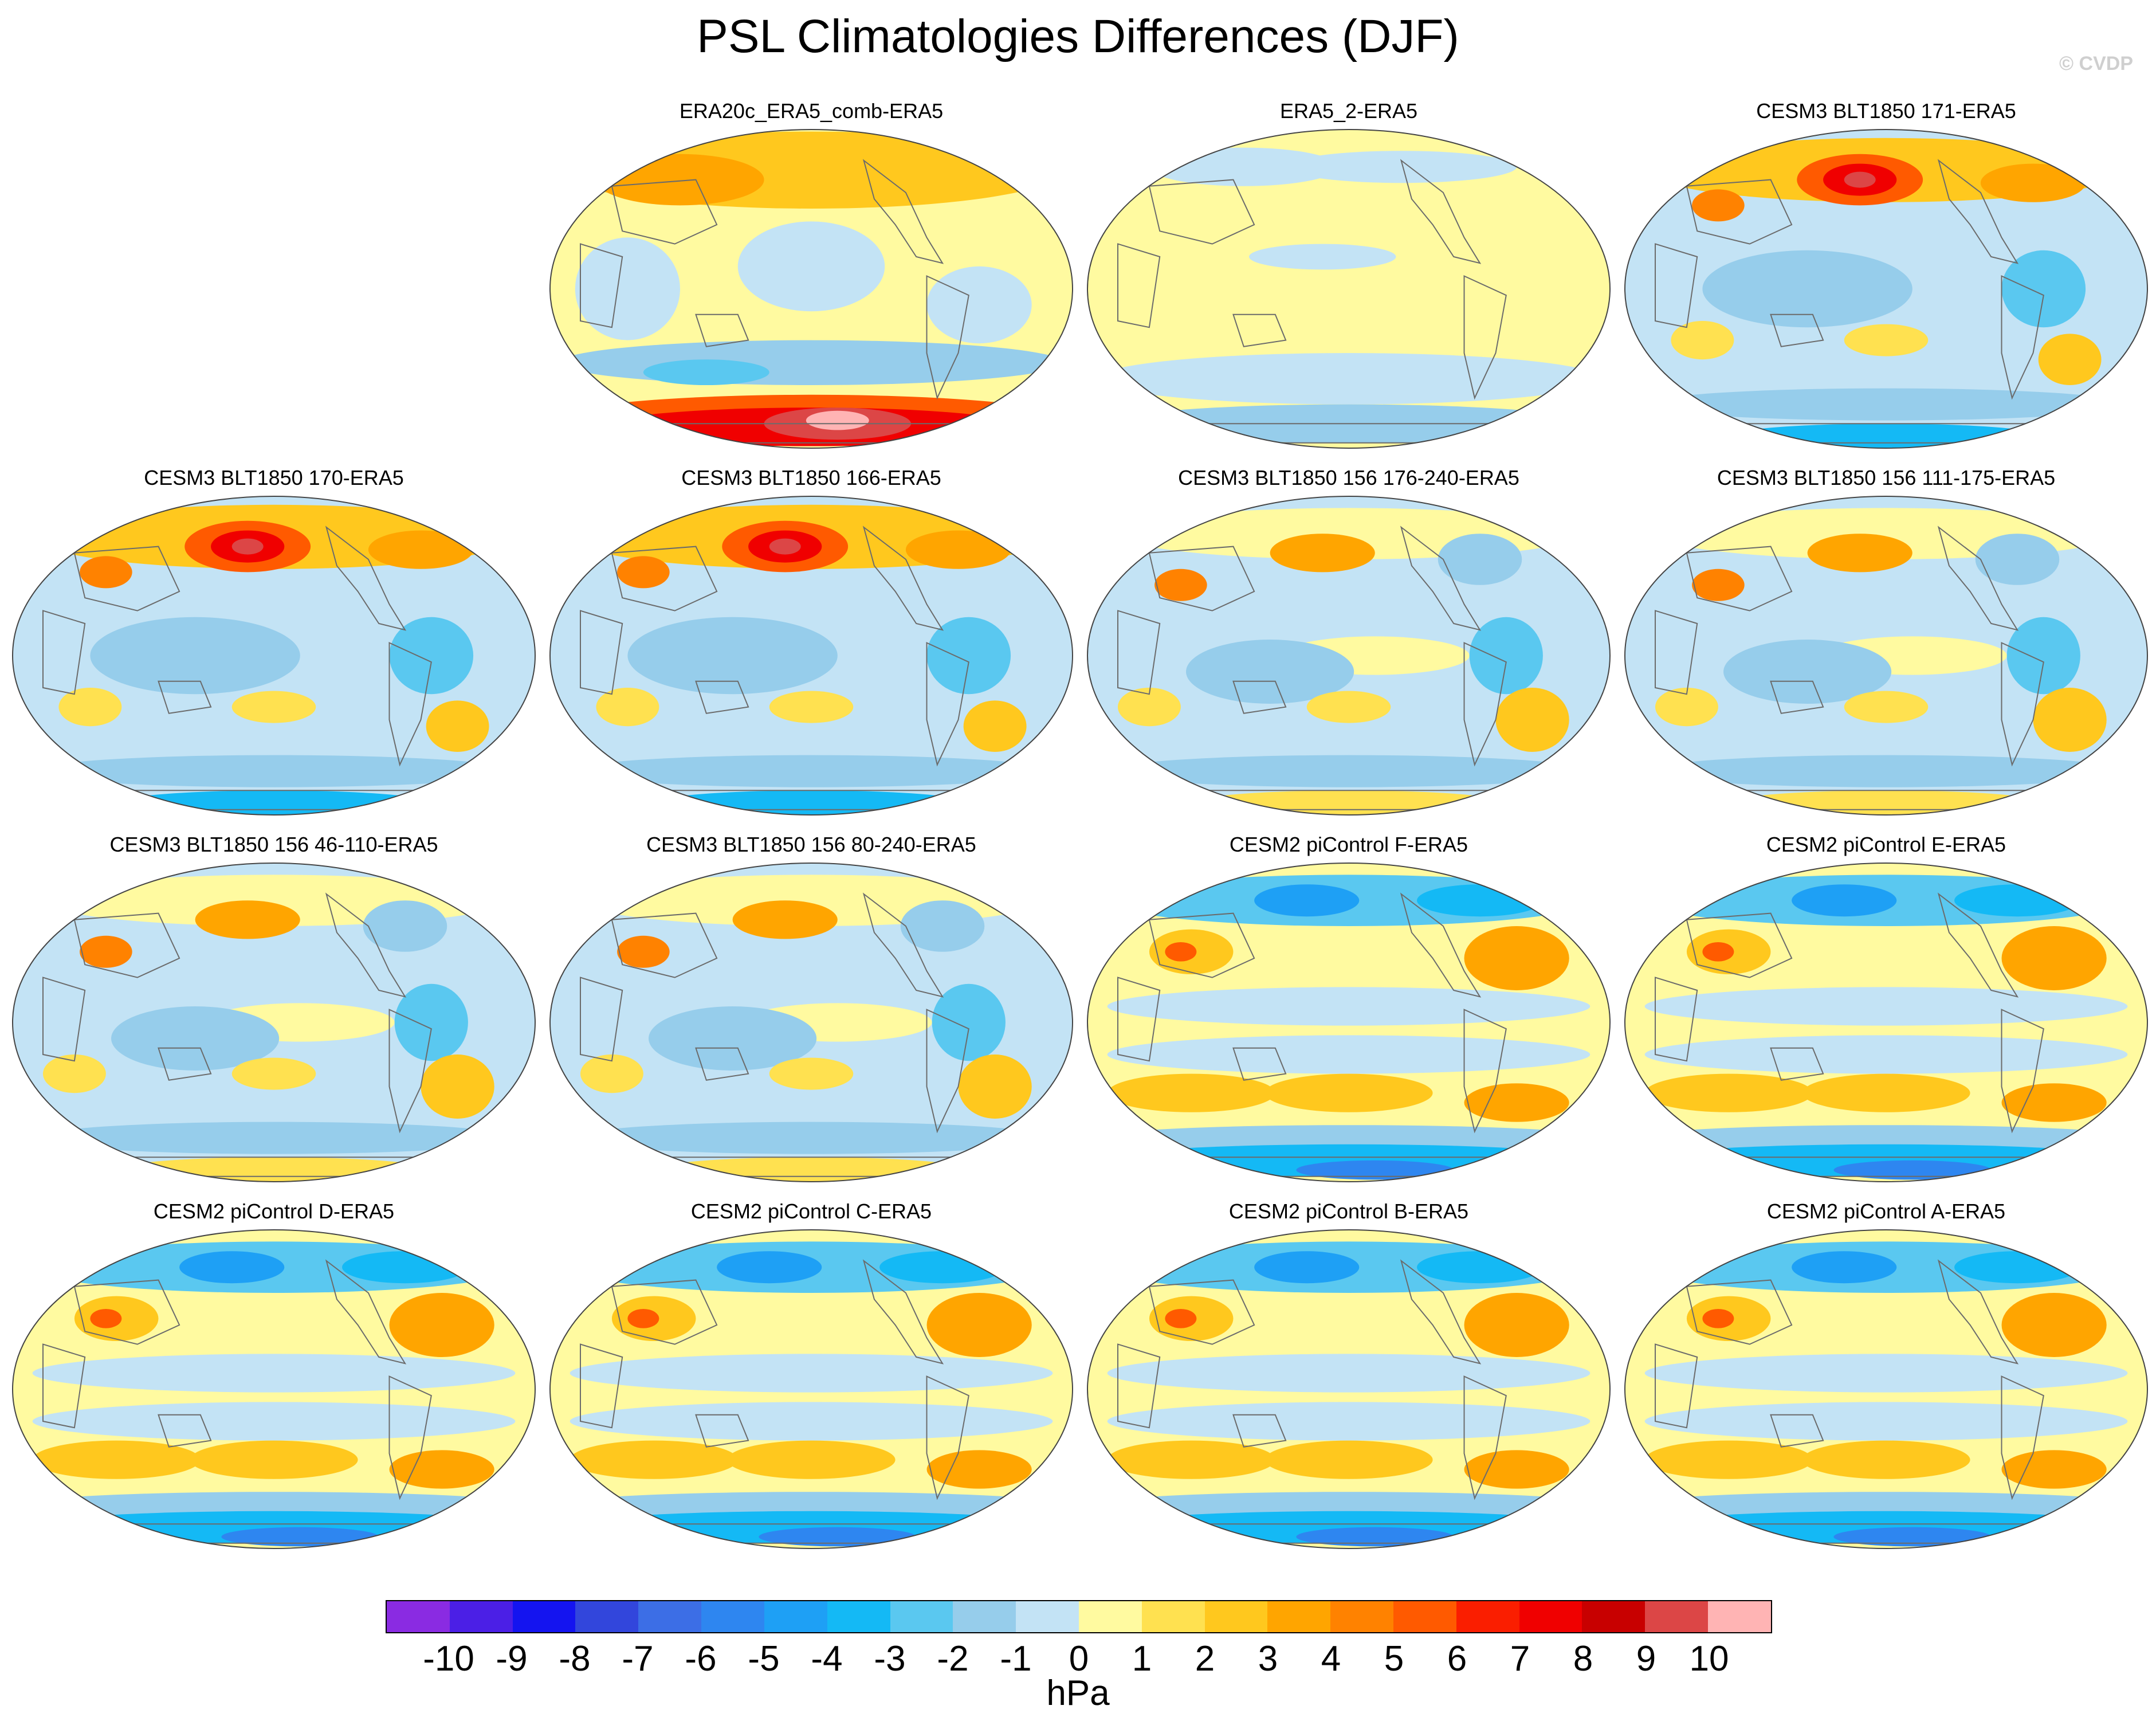 The image size is (2156, 1725). Describe the element at coordinates (1394, 1659) in the screenshot. I see `colorbar-tick-label: 5` at that location.